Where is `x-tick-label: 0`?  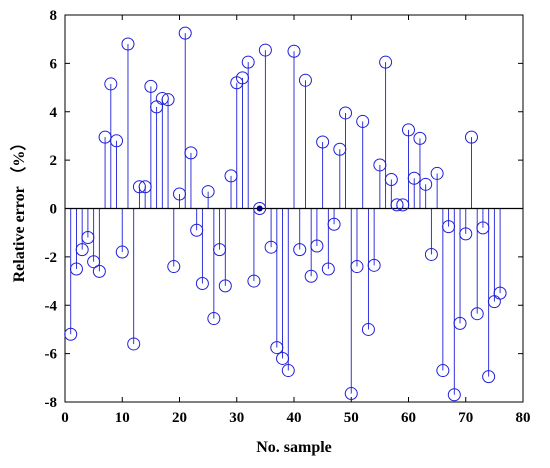
x-tick-label: 0 is located at coordinates (65, 418).